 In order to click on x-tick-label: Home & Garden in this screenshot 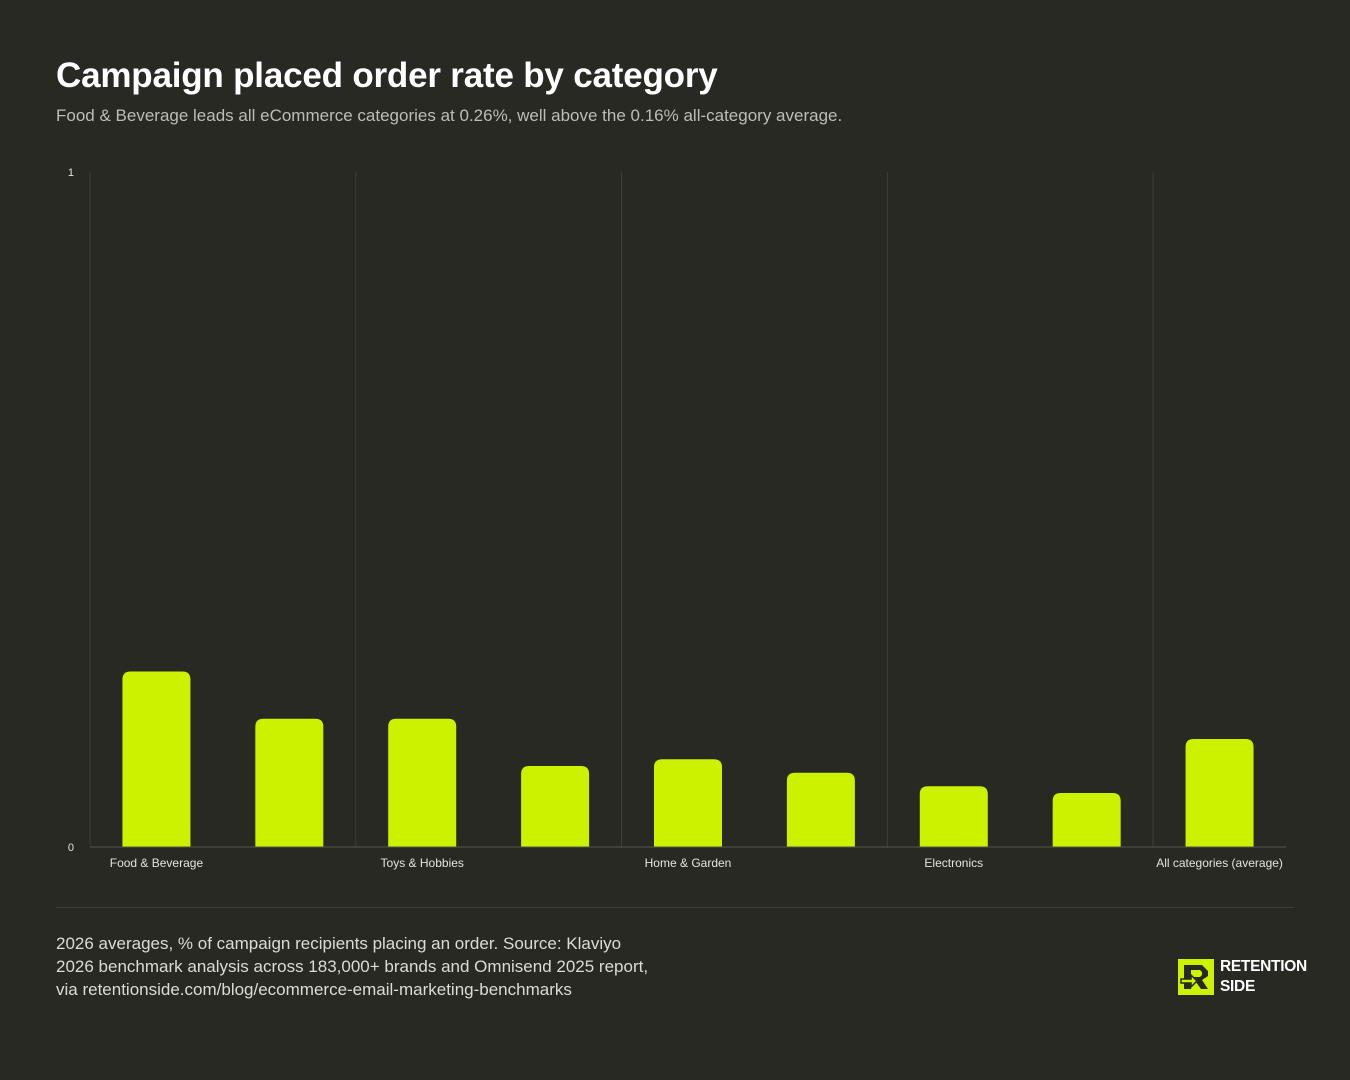, I will do `click(688, 863)`.